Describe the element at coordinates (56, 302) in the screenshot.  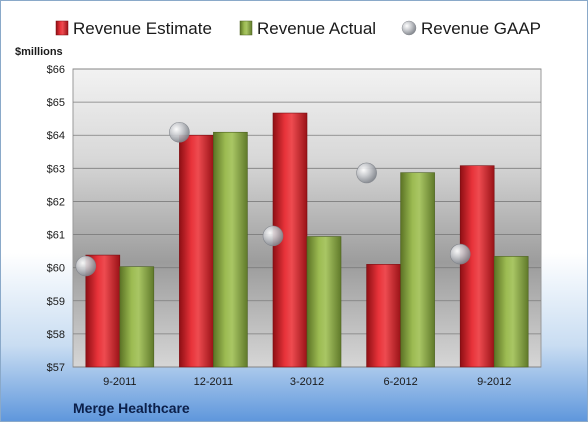
I see `y-tick-label: $59` at that location.